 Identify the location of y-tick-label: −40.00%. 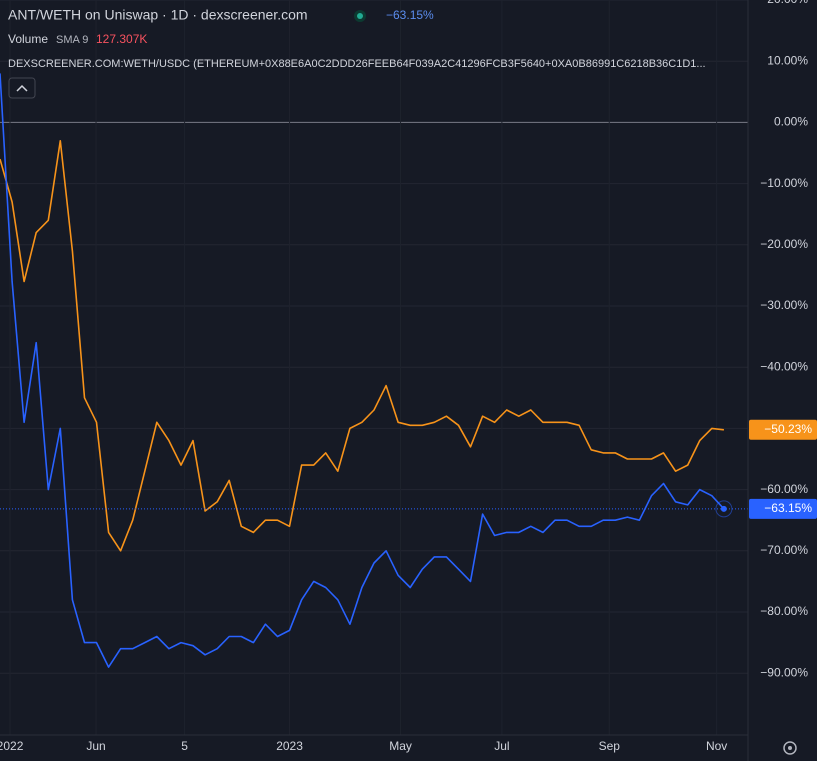
(784, 366).